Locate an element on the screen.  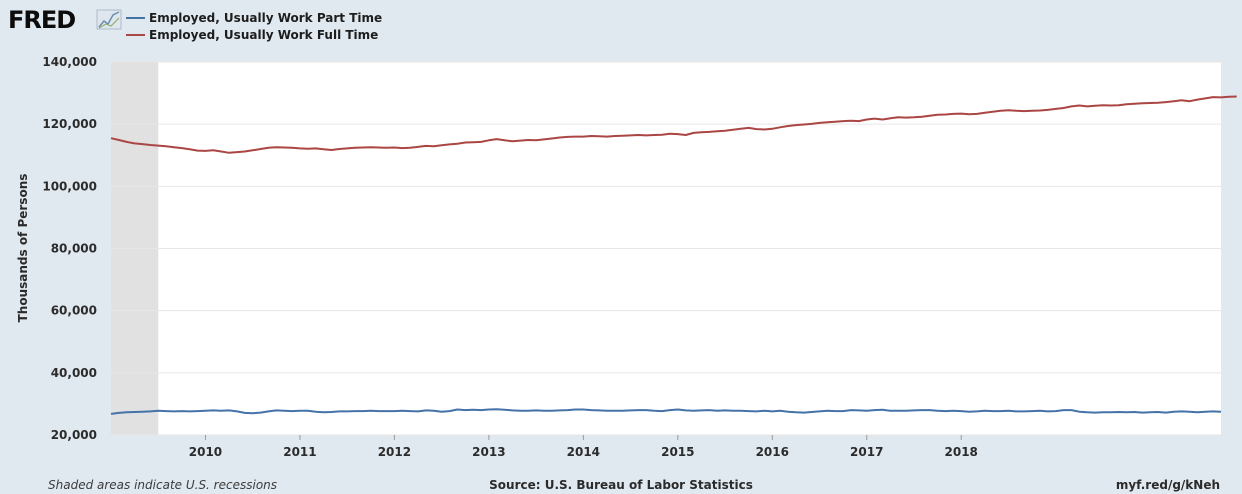
y-tick-label: 40,000 is located at coordinates (74, 373).